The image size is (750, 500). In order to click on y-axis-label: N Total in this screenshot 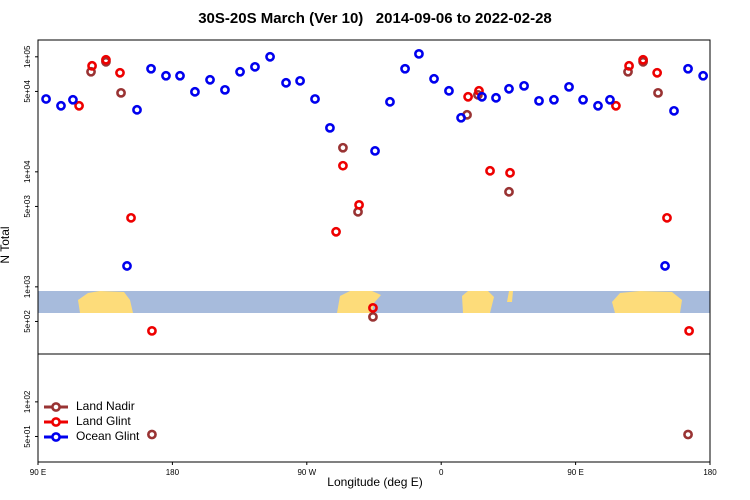, I will do `click(6, 244)`.